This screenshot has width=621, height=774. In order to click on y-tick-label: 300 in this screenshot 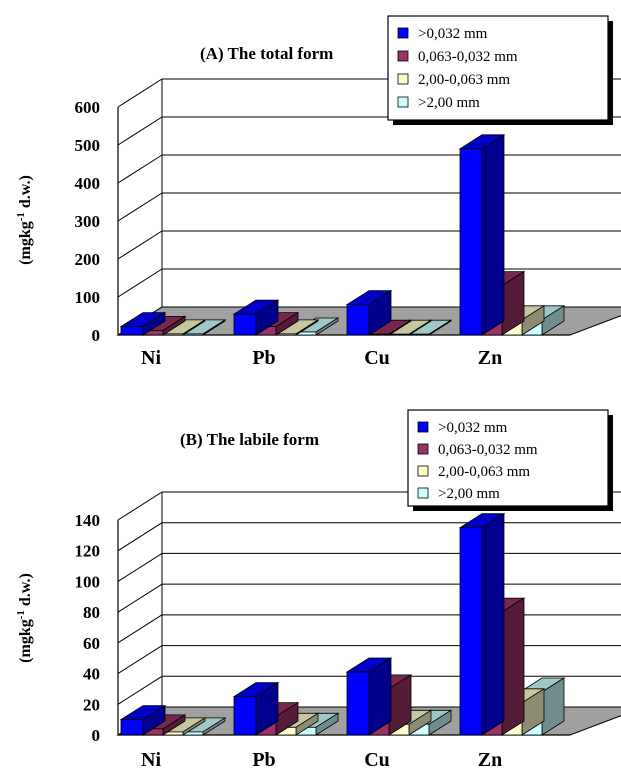, I will do `click(88, 221)`.